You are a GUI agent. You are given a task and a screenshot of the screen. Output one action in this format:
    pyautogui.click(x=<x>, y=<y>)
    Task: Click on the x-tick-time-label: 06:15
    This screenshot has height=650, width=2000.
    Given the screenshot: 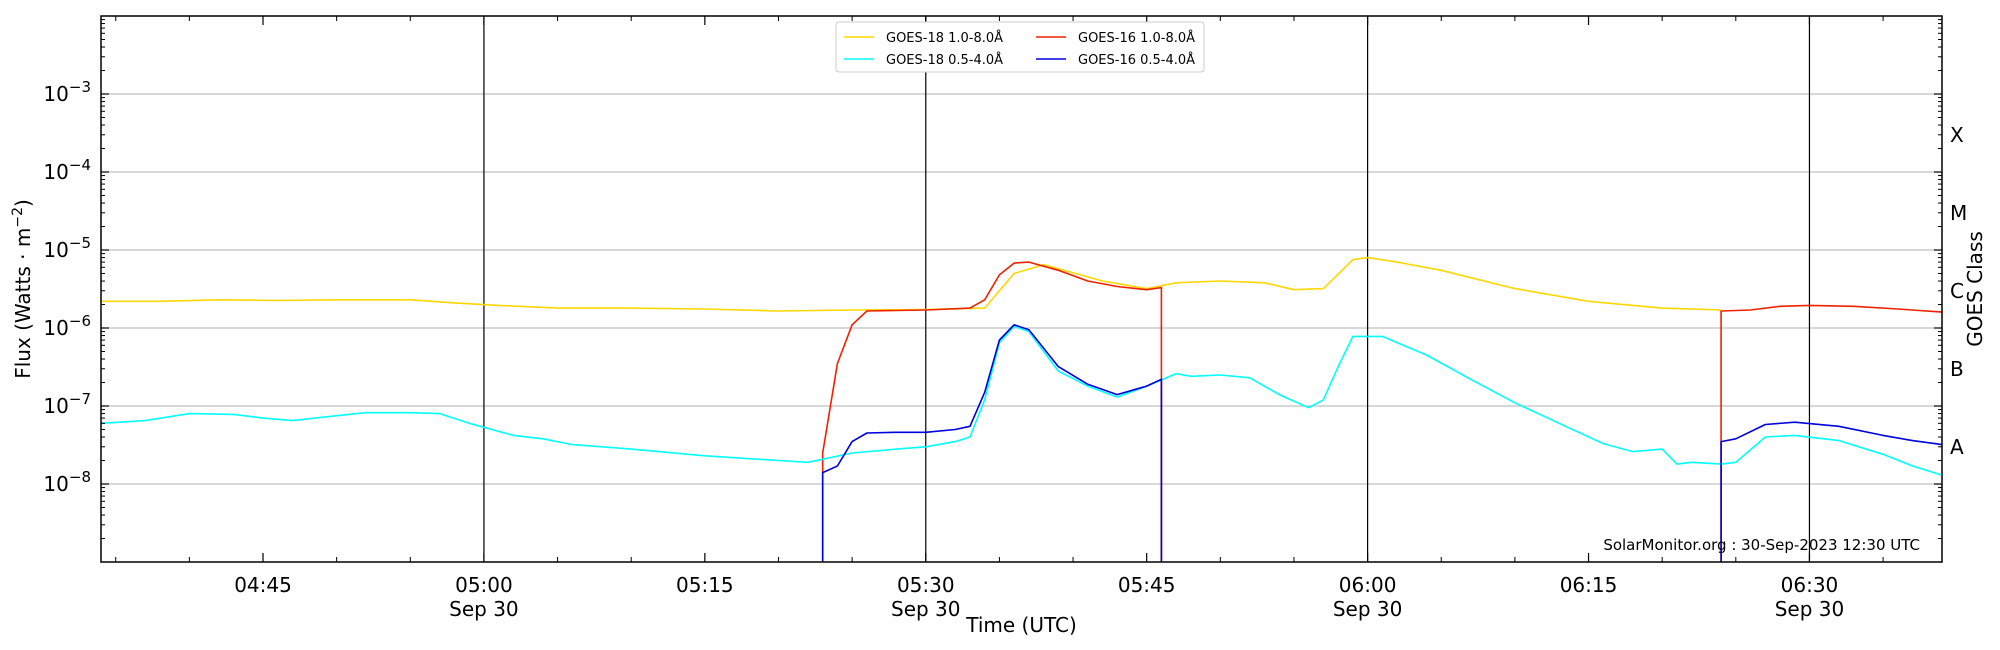 What is the action you would take?
    pyautogui.click(x=1589, y=585)
    